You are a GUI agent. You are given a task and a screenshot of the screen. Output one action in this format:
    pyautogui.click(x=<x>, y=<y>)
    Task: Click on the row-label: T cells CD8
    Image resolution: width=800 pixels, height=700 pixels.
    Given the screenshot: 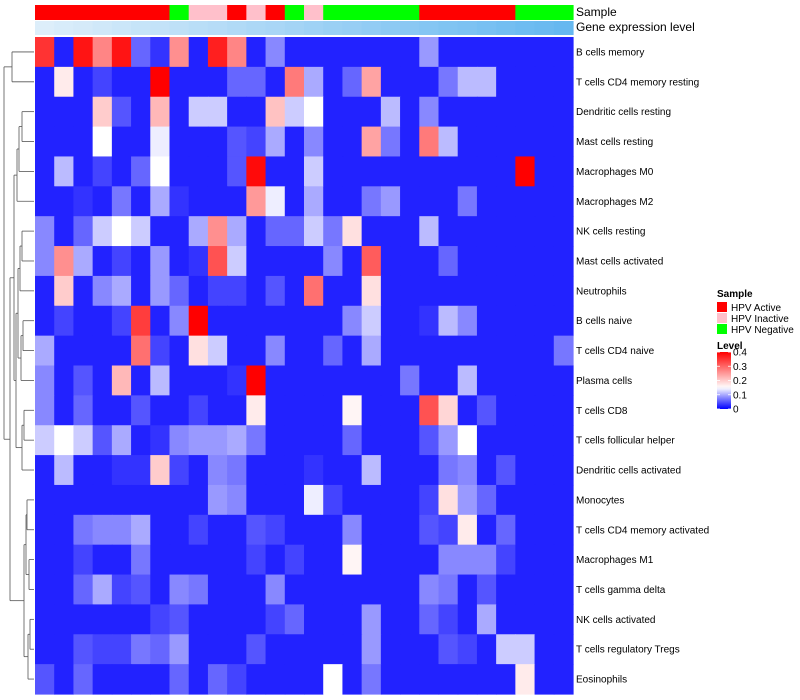 What is the action you would take?
    pyautogui.click(x=602, y=411)
    